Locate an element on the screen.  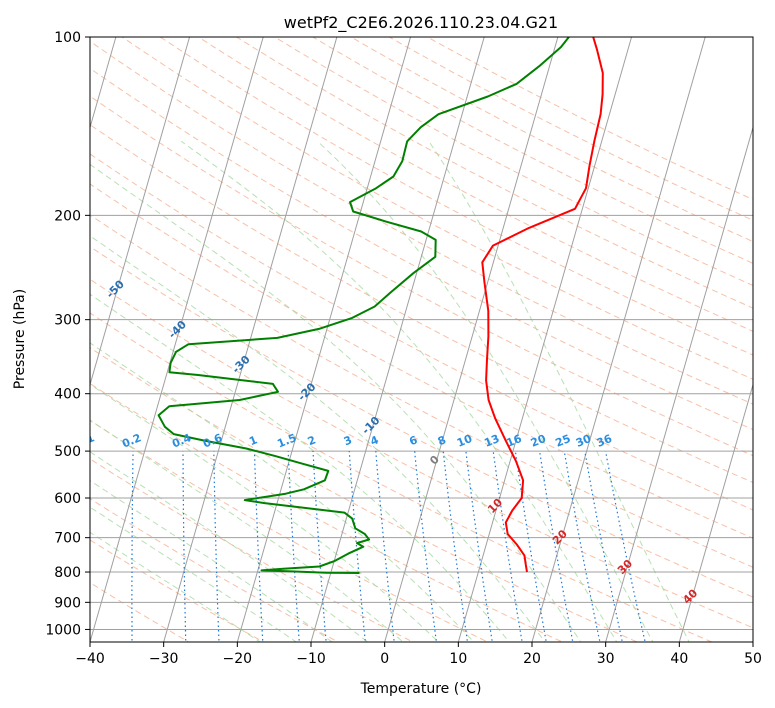
temperature-profile-line is located at coordinates (542, 305).